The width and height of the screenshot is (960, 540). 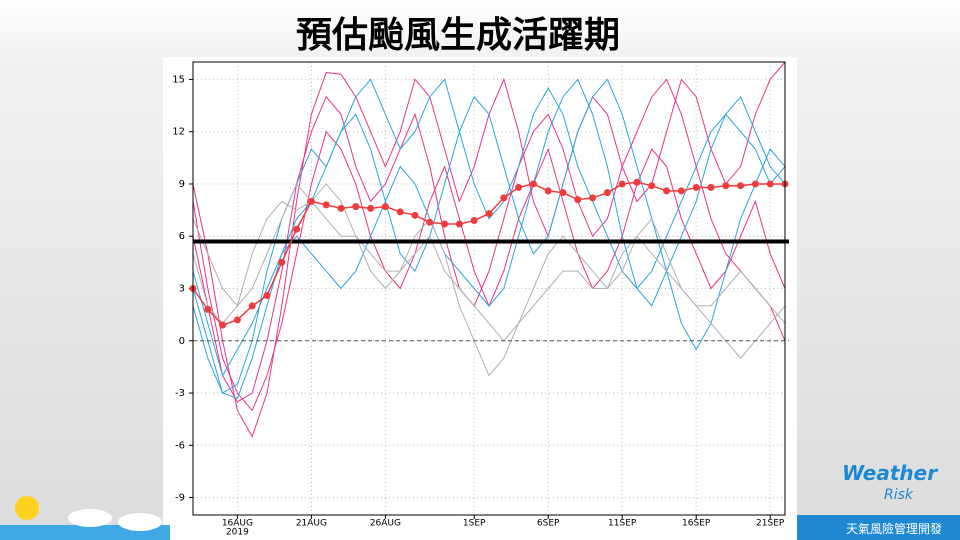 I want to click on x-tick-label: 21AUG, so click(x=311, y=524).